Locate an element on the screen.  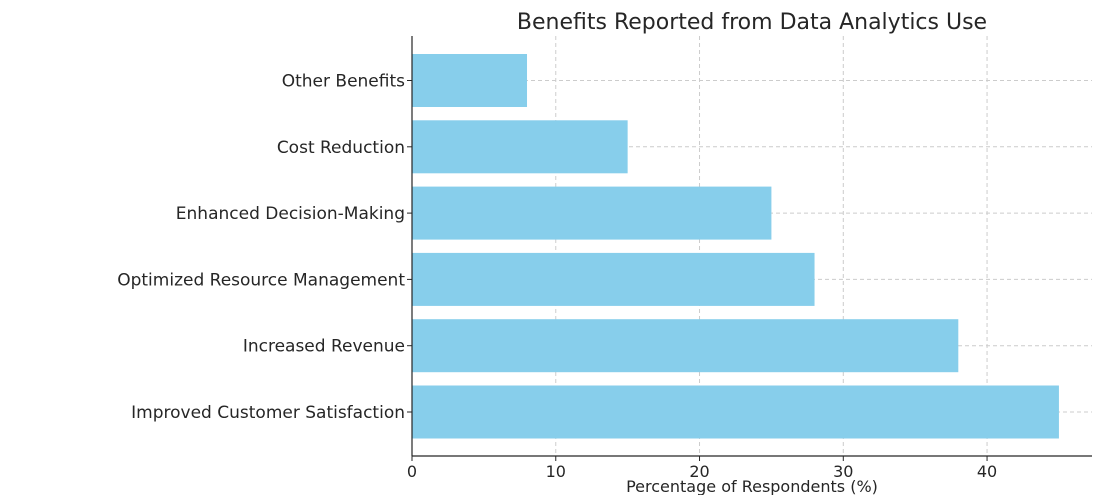
category-label: Enhanced Decision-Making is located at coordinates (290, 214).